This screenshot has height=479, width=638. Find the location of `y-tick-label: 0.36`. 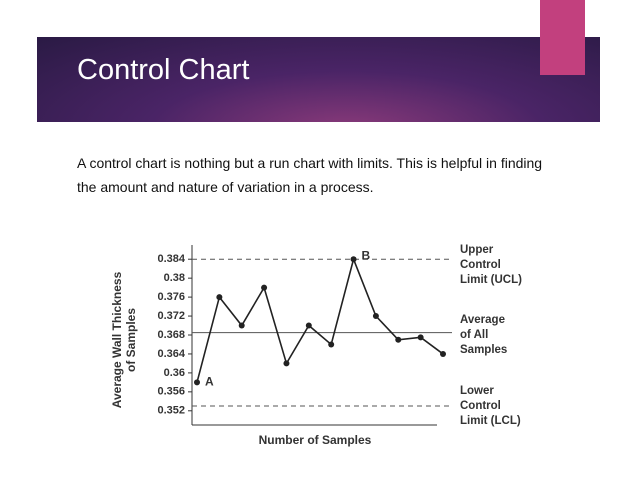

y-tick-label: 0.36 is located at coordinates (174, 373).